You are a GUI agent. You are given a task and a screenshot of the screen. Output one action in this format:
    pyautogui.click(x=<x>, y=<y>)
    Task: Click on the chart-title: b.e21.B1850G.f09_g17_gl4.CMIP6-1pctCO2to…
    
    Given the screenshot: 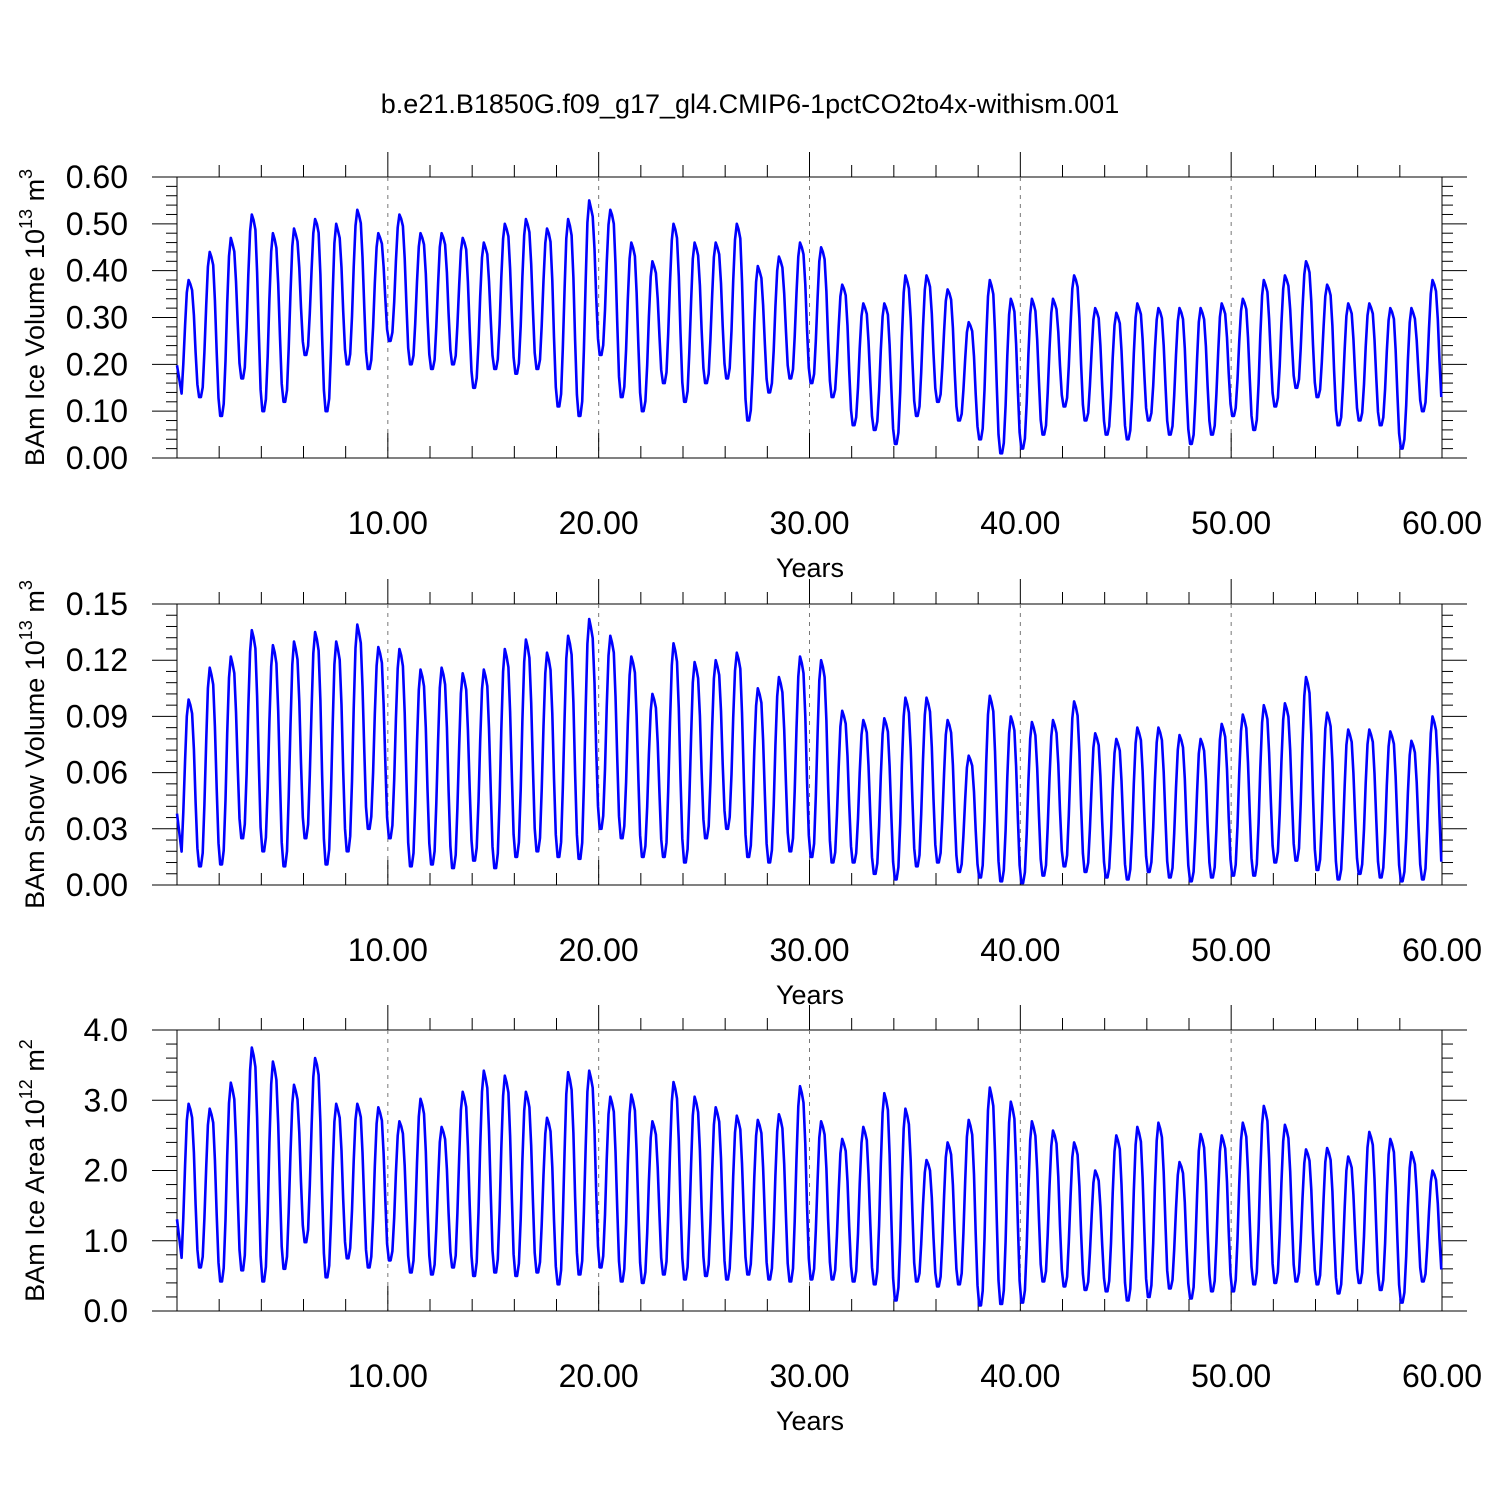 What is the action you would take?
    pyautogui.click(x=750, y=104)
    